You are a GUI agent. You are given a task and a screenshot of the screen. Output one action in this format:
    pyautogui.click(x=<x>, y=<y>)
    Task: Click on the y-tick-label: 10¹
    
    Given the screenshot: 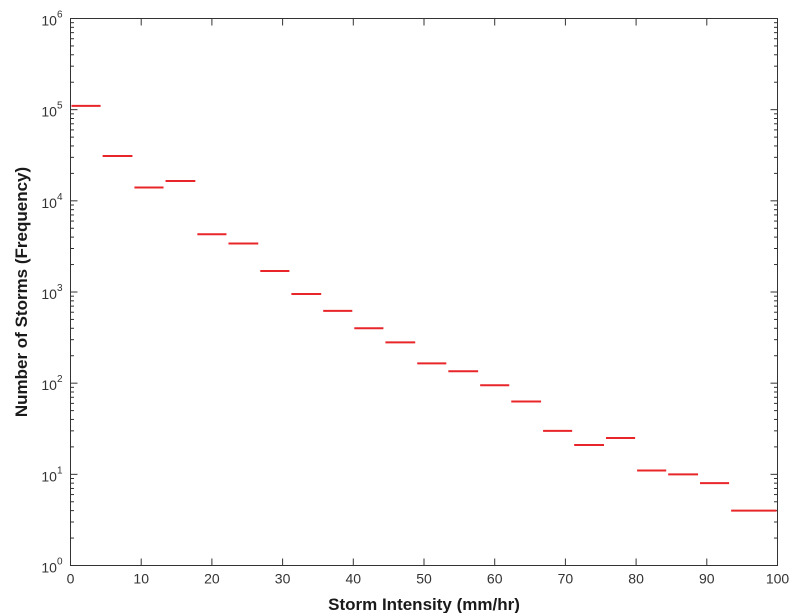 What is the action you would take?
    pyautogui.click(x=52, y=474)
    